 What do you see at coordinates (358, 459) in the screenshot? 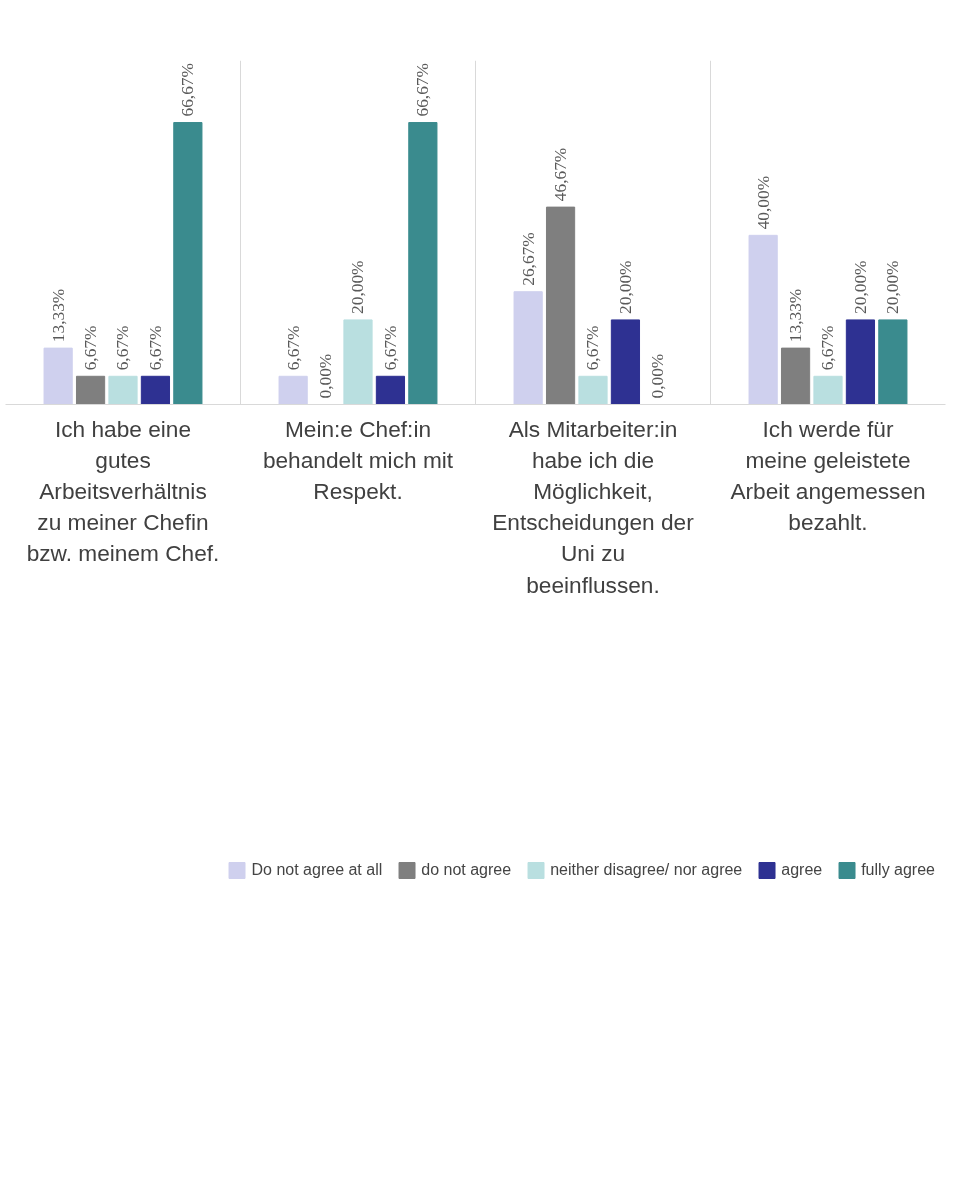
I see `x-tick-label: Mein:e Chef:in behandelt mich mit Respekt.` at bounding box center [358, 459].